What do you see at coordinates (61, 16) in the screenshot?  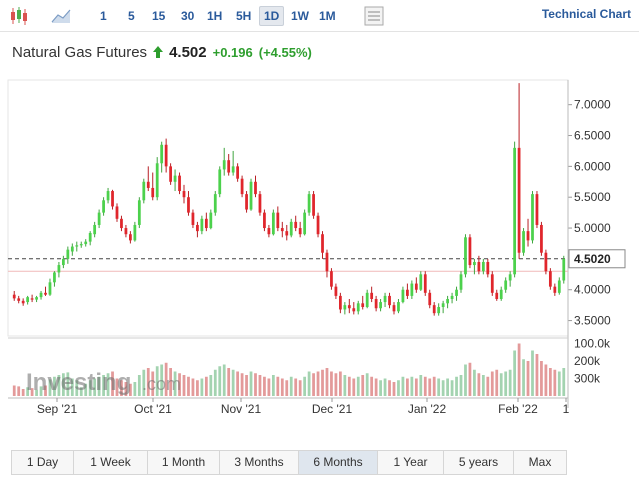 I see `area-chart-icon` at bounding box center [61, 16].